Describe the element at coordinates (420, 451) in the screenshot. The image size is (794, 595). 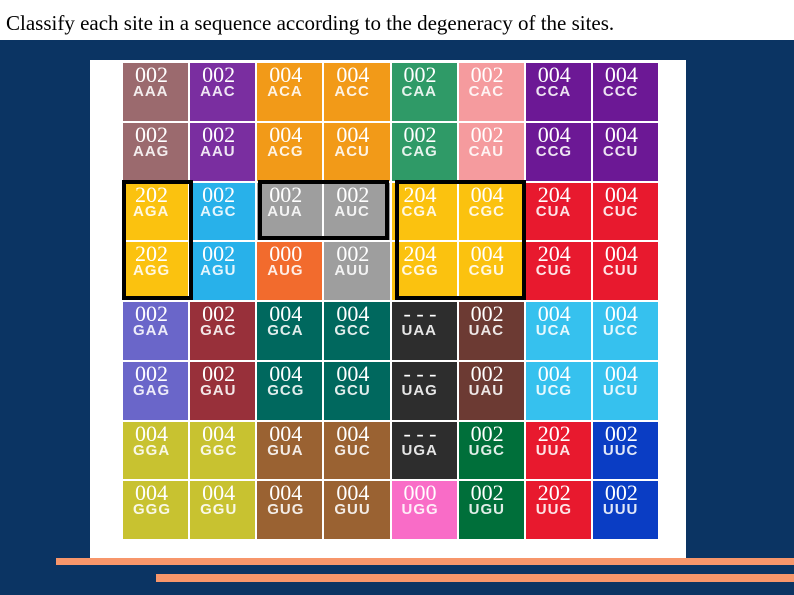
I see `codon-label: UGA` at that location.